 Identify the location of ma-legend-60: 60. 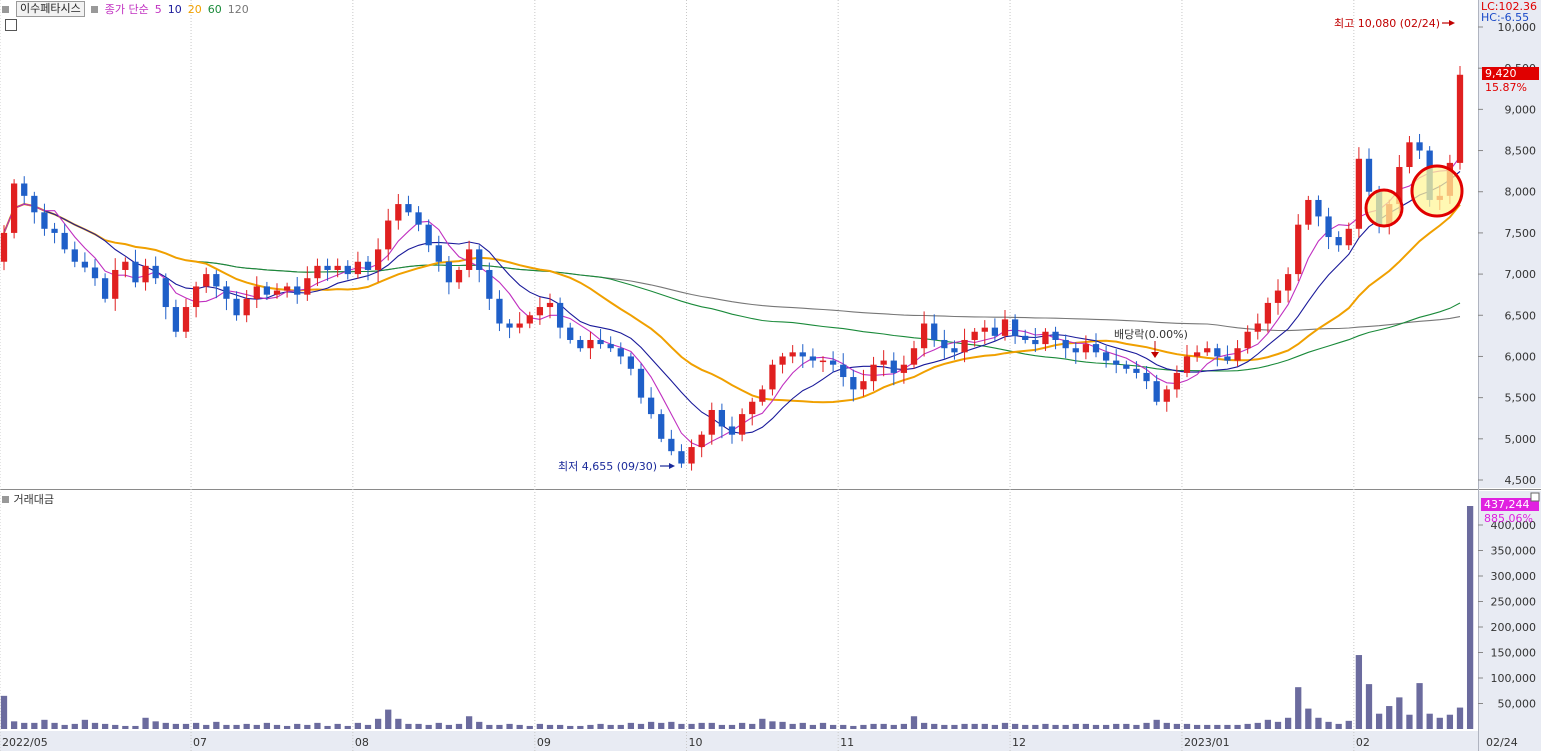
(214, 9).